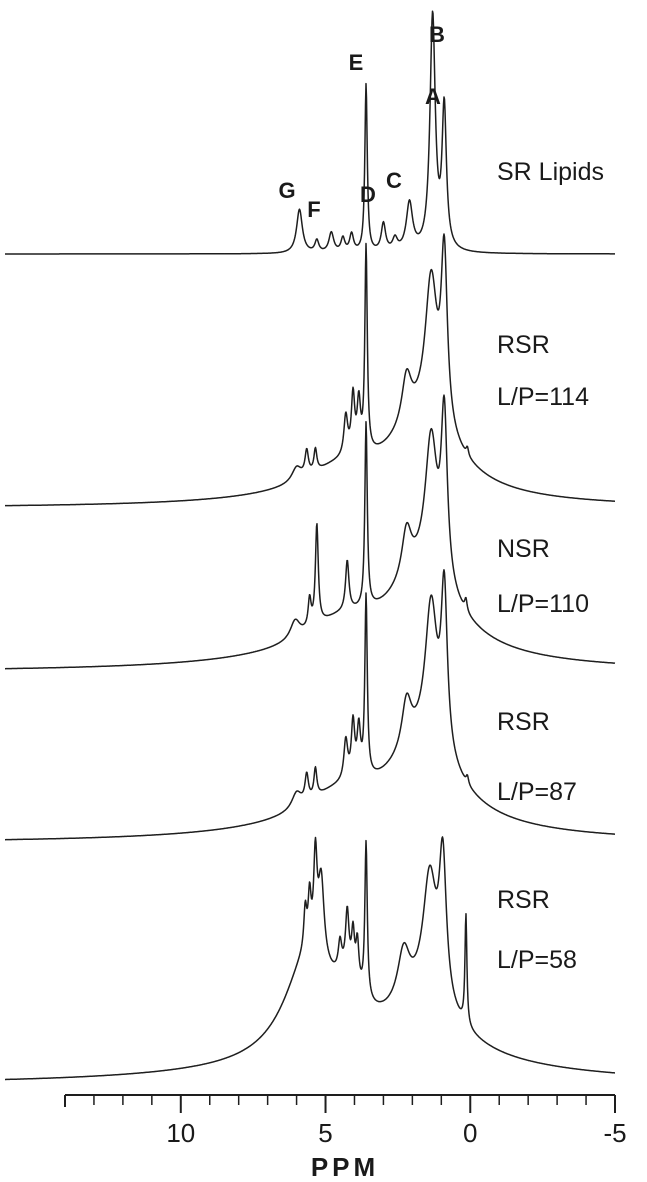 This screenshot has height=1182, width=647. Describe the element at coordinates (523, 549) in the screenshot. I see `trace-label-3-line-1: NSR` at that location.